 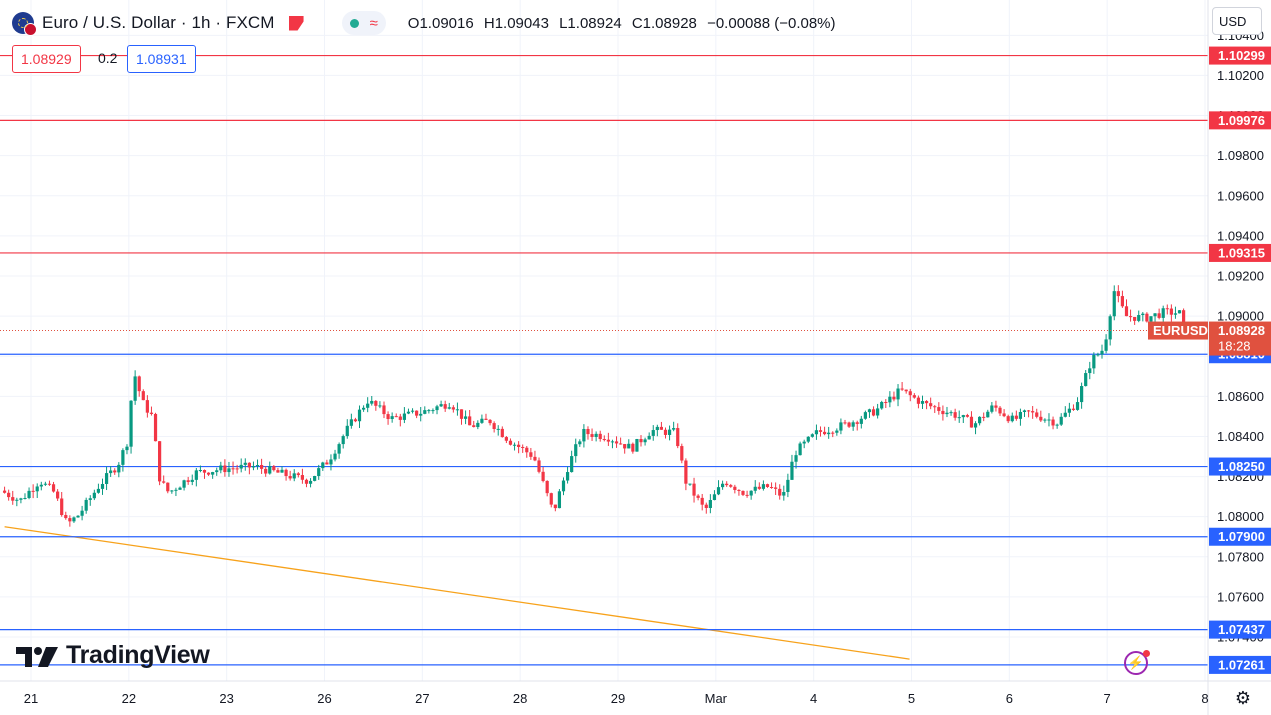 What do you see at coordinates (129, 698) in the screenshot?
I see `x-tick-label: 22` at bounding box center [129, 698].